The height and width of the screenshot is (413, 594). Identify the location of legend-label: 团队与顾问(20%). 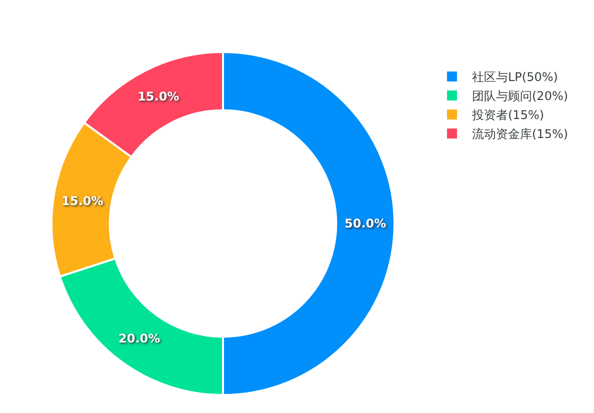
(520, 96).